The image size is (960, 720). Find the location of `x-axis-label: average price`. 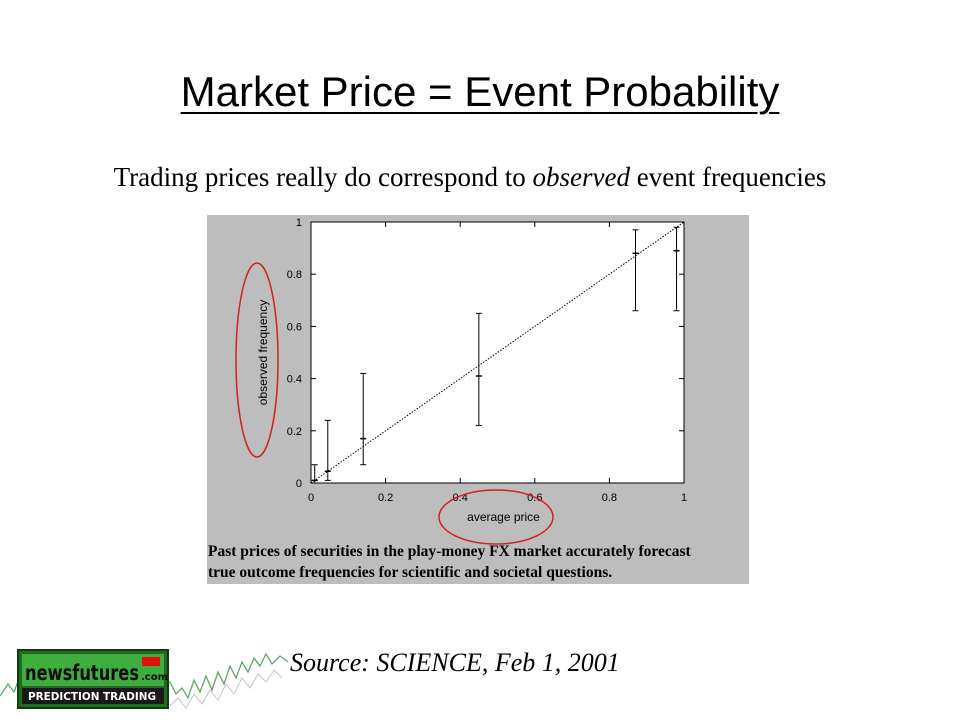

x-axis-label: average price is located at coordinates (503, 517).